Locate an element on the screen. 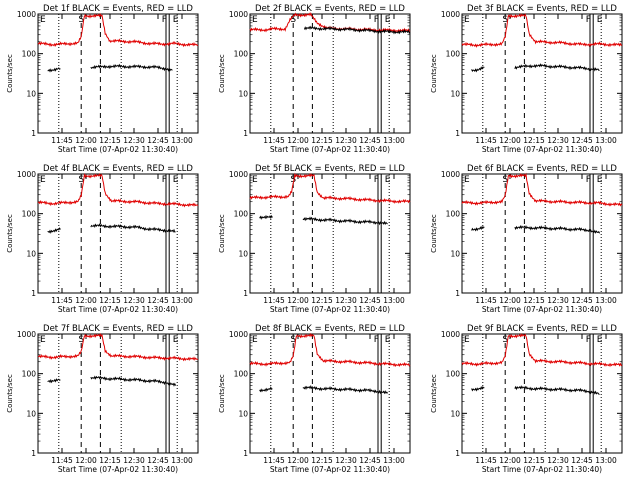 The height and width of the screenshot is (480, 640). panel-title: Det 2f BLACK = Events, RED = LLD is located at coordinates (330, 9).